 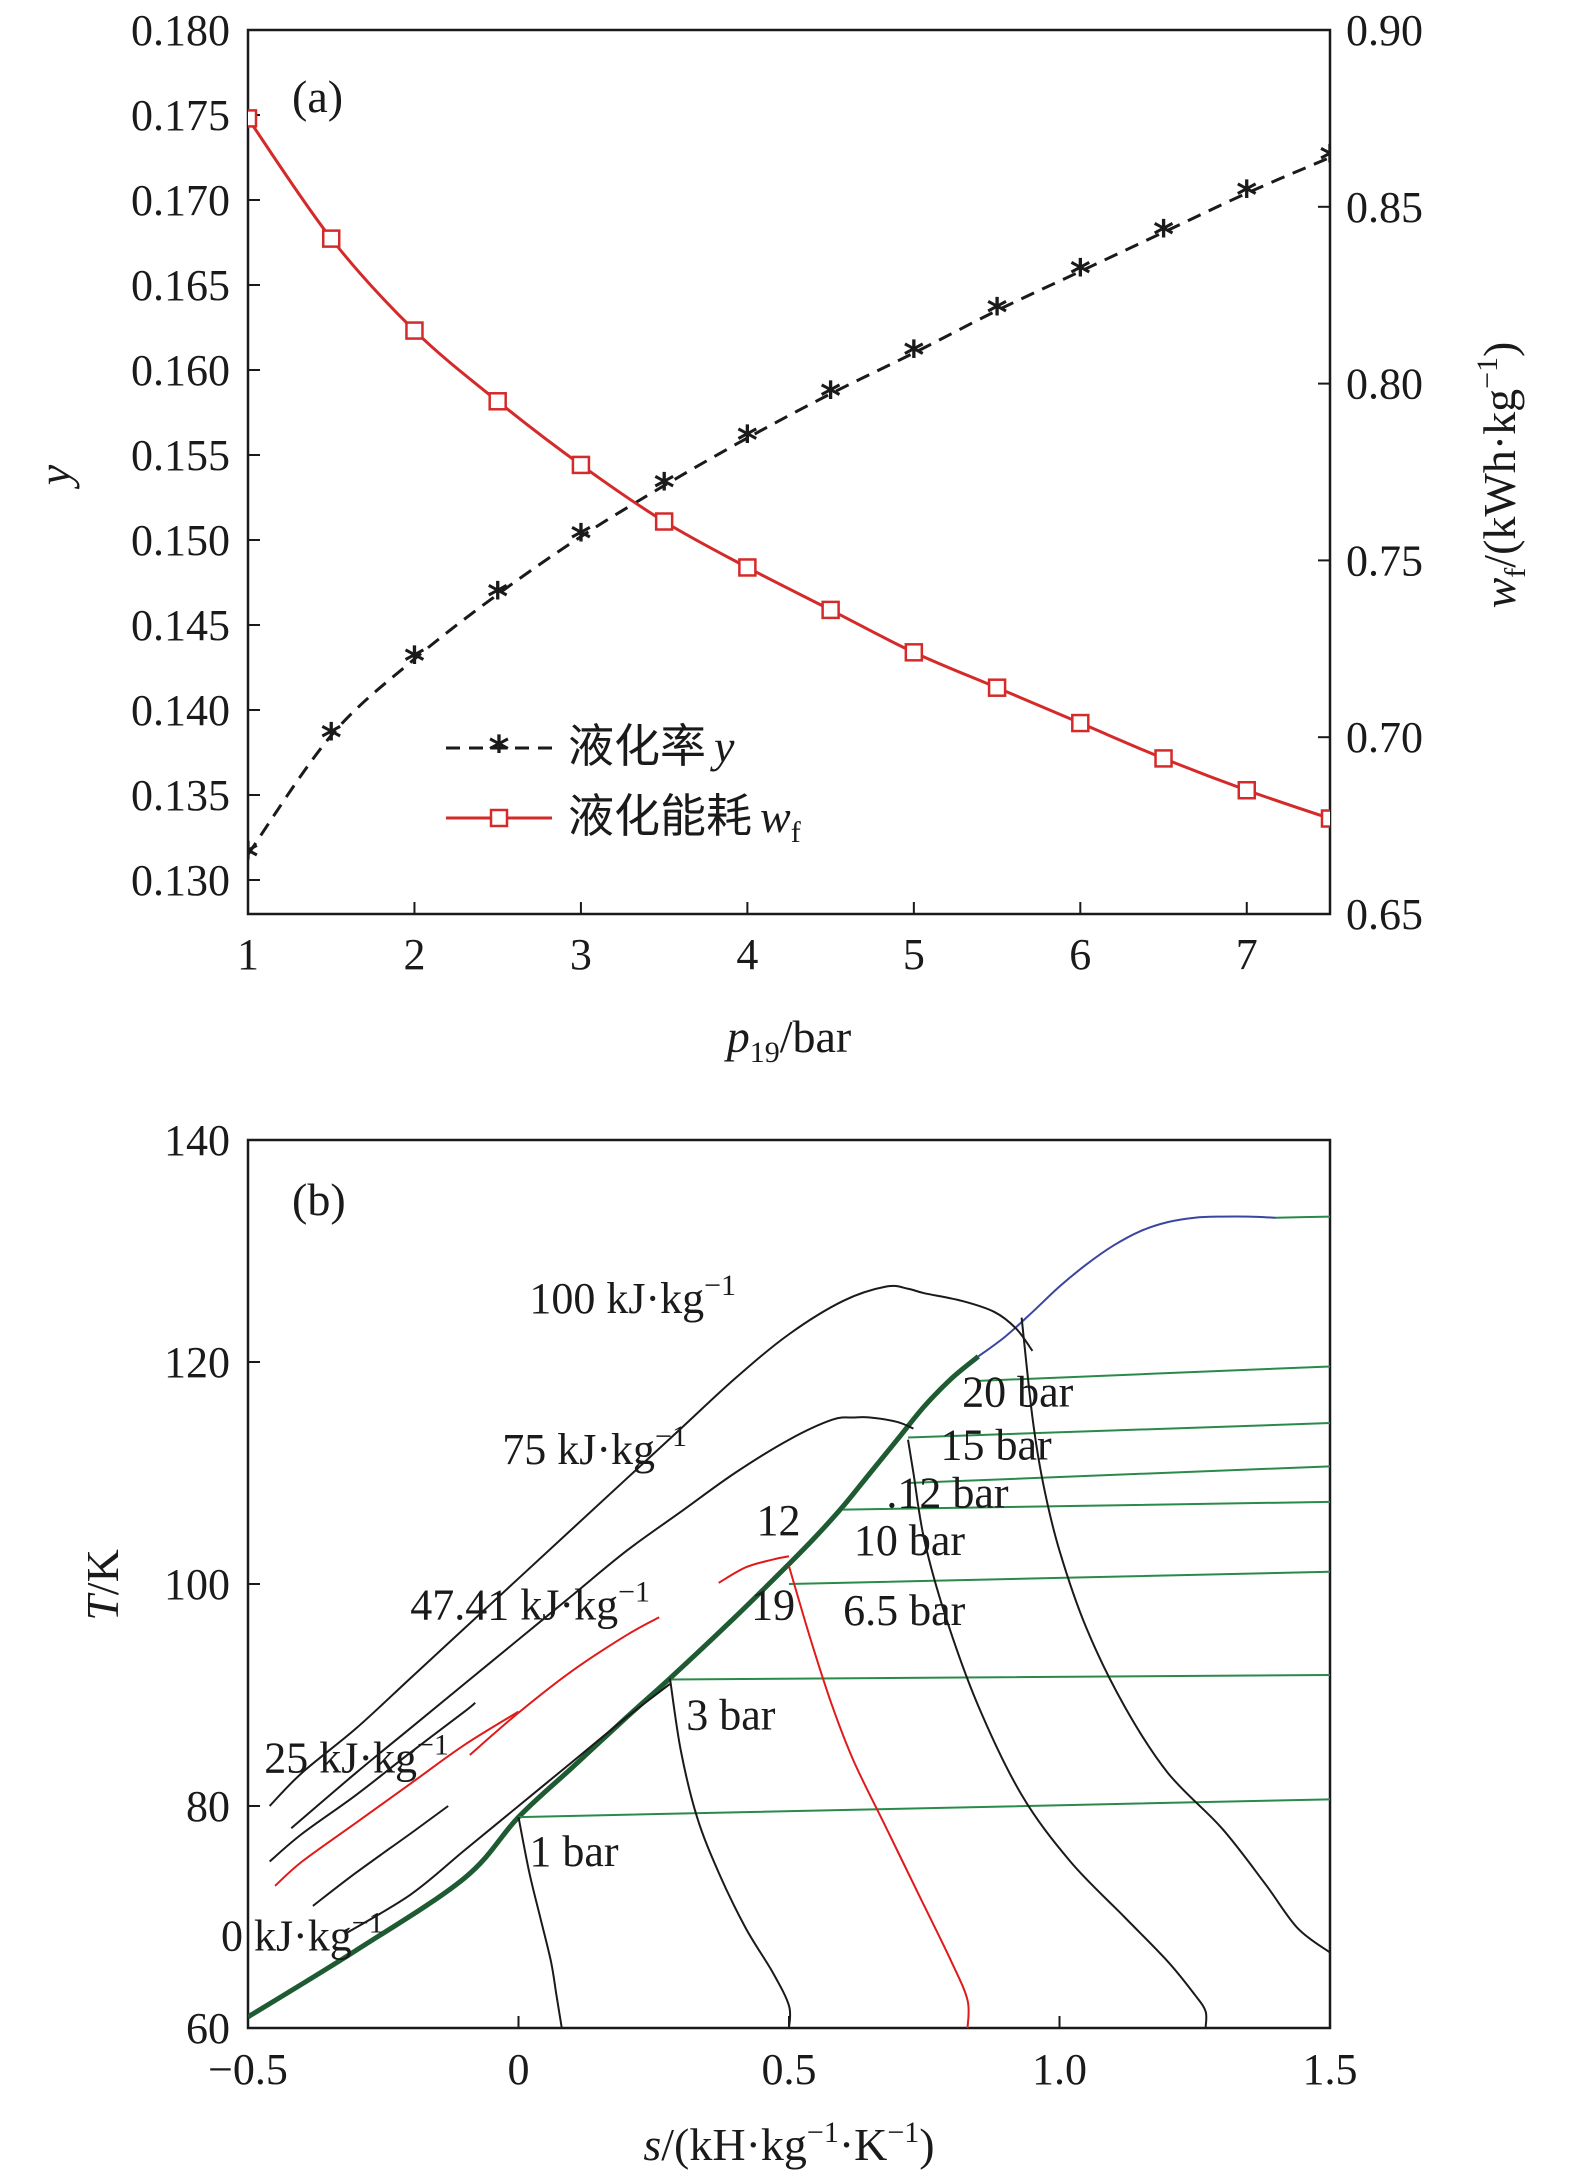 What do you see at coordinates (1080, 954) in the screenshot?
I see `x-tick-label: 6` at bounding box center [1080, 954].